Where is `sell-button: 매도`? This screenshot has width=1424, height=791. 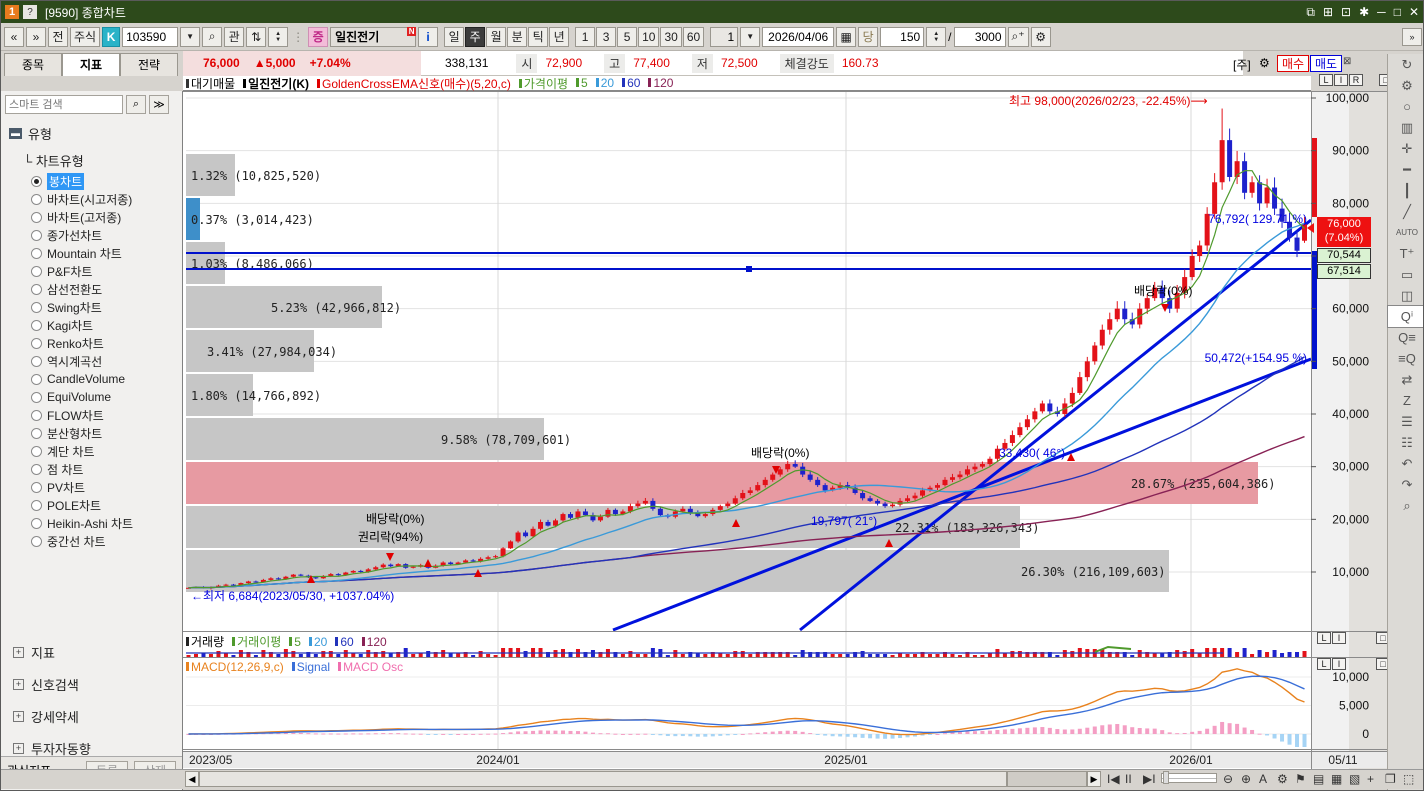 sell-button: 매도 is located at coordinates (1326, 63).